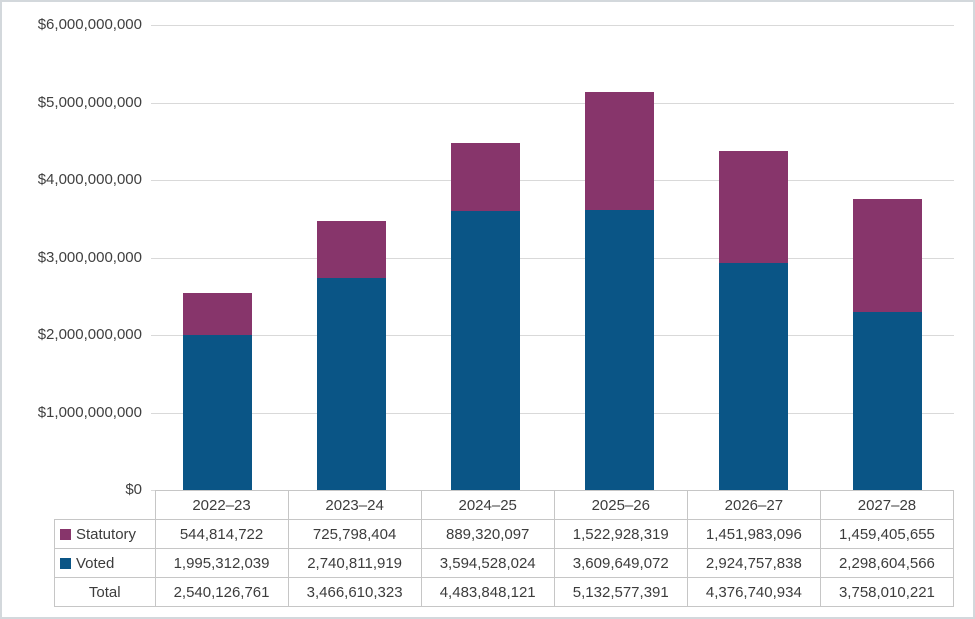  I want to click on y-axis-tick-label: $3,000,000,000, so click(89, 257).